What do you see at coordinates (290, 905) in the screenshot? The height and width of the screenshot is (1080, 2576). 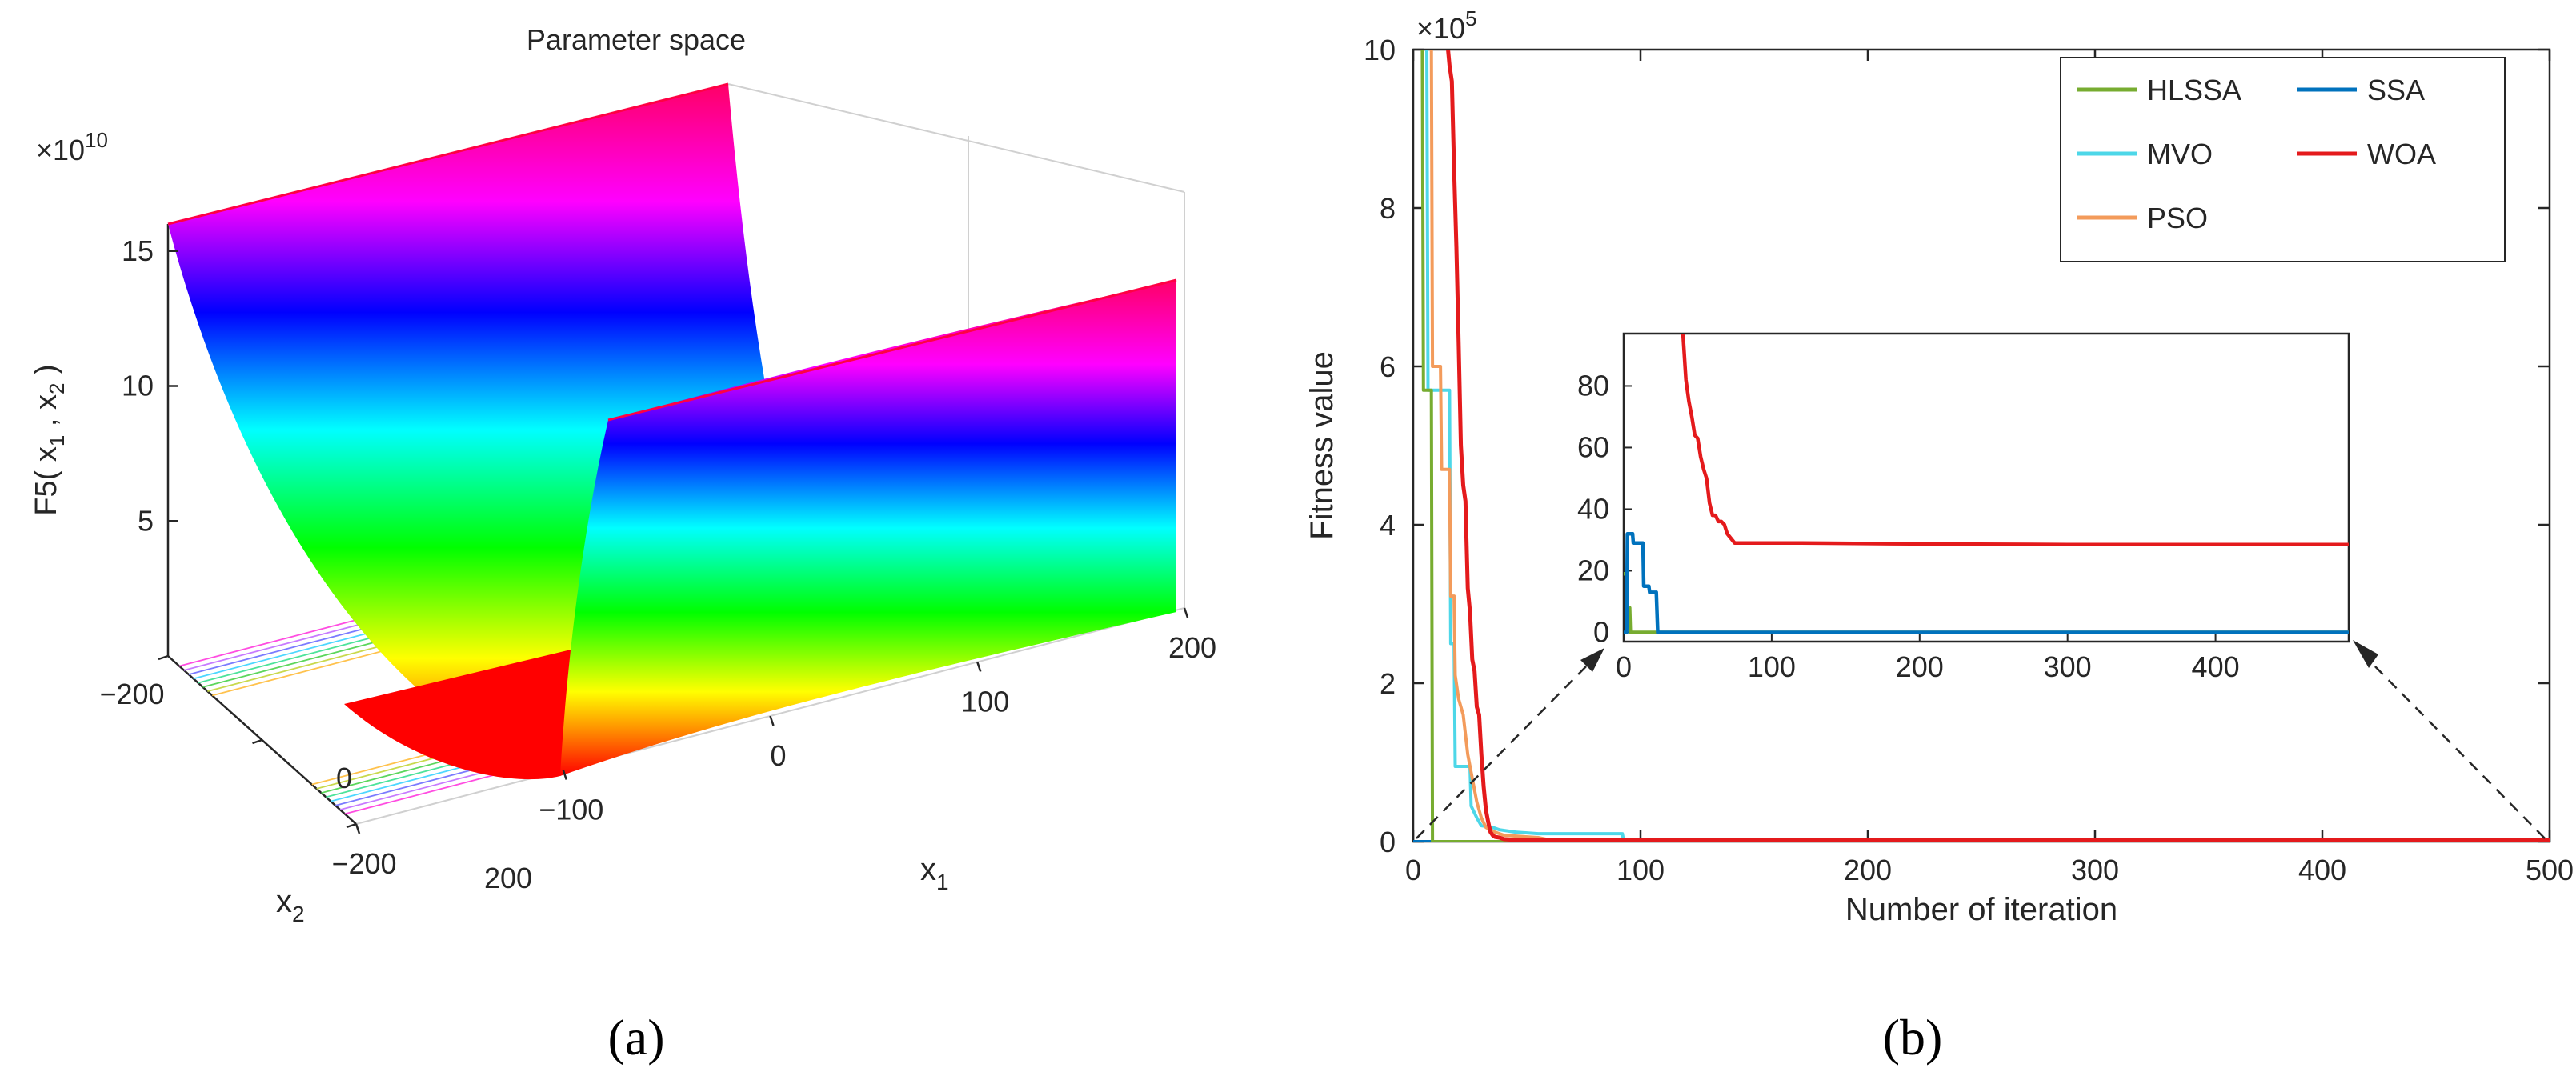 I see `x2-axis-label: x2` at bounding box center [290, 905].